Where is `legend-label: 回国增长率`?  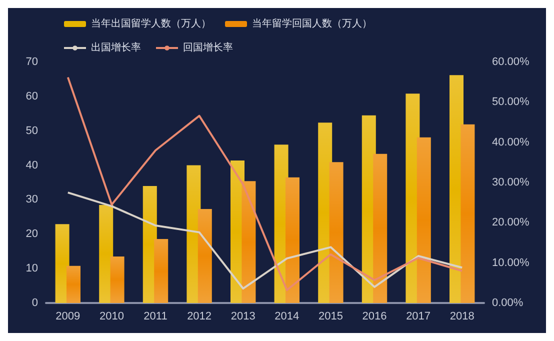
legend-label: 回国增长率 is located at coordinates (208, 48).